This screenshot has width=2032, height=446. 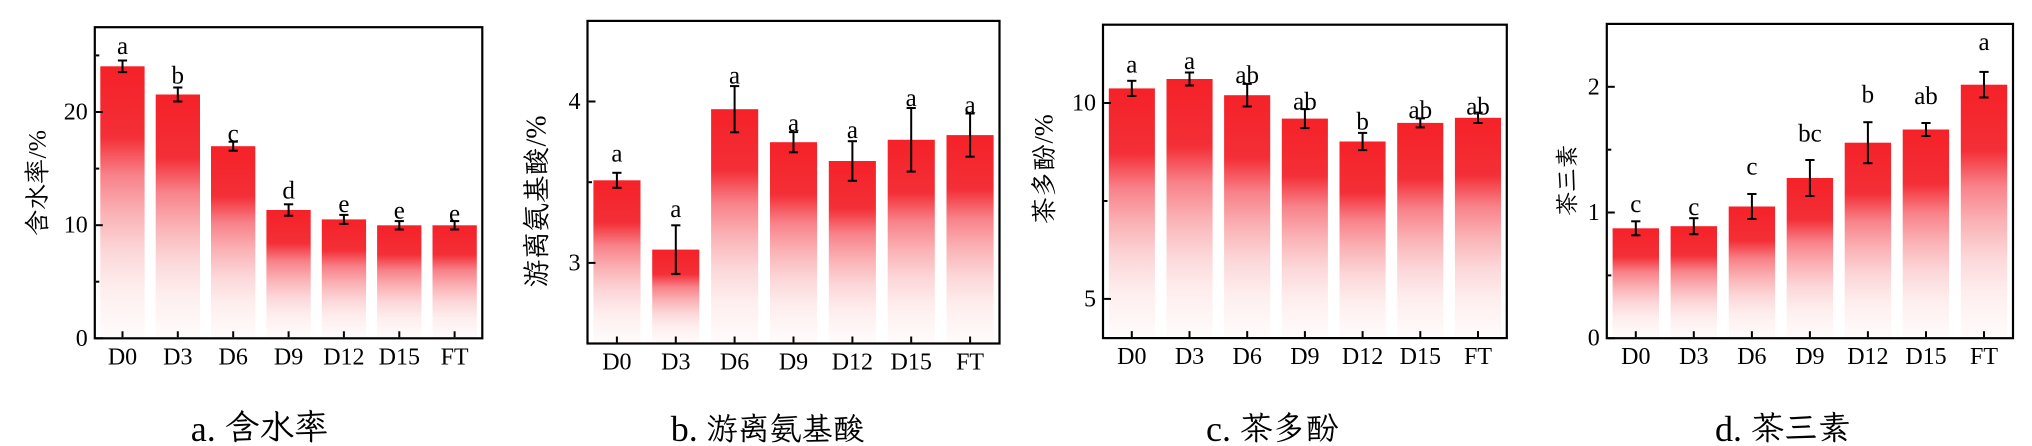 I want to click on svg-text: b., so click(x=684, y=427).